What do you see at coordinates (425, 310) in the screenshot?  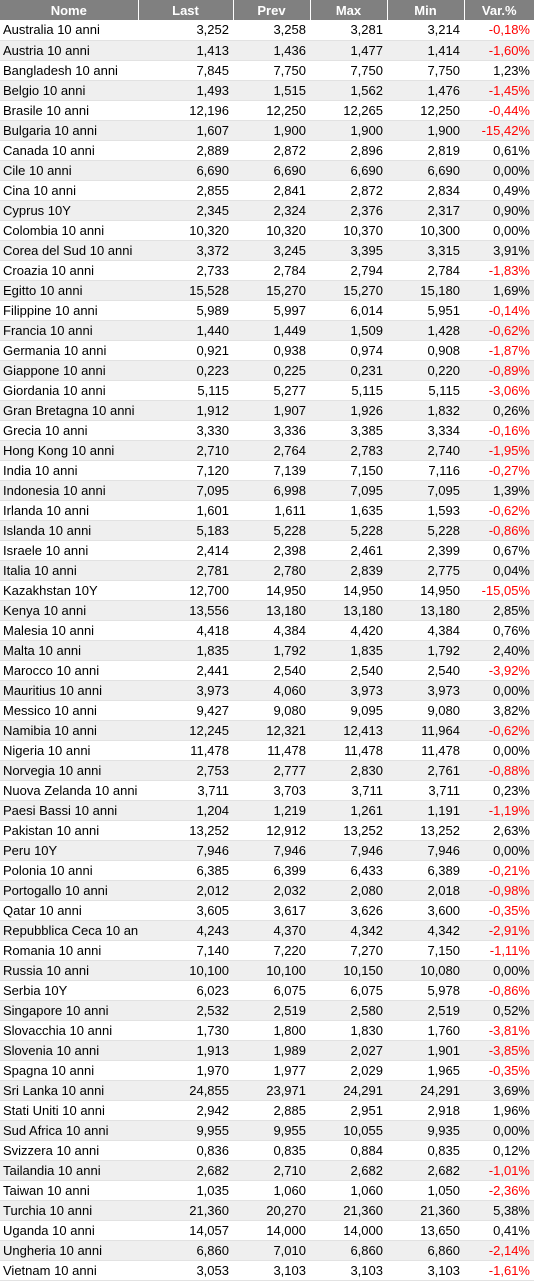 I see `cell-min: 5,951` at bounding box center [425, 310].